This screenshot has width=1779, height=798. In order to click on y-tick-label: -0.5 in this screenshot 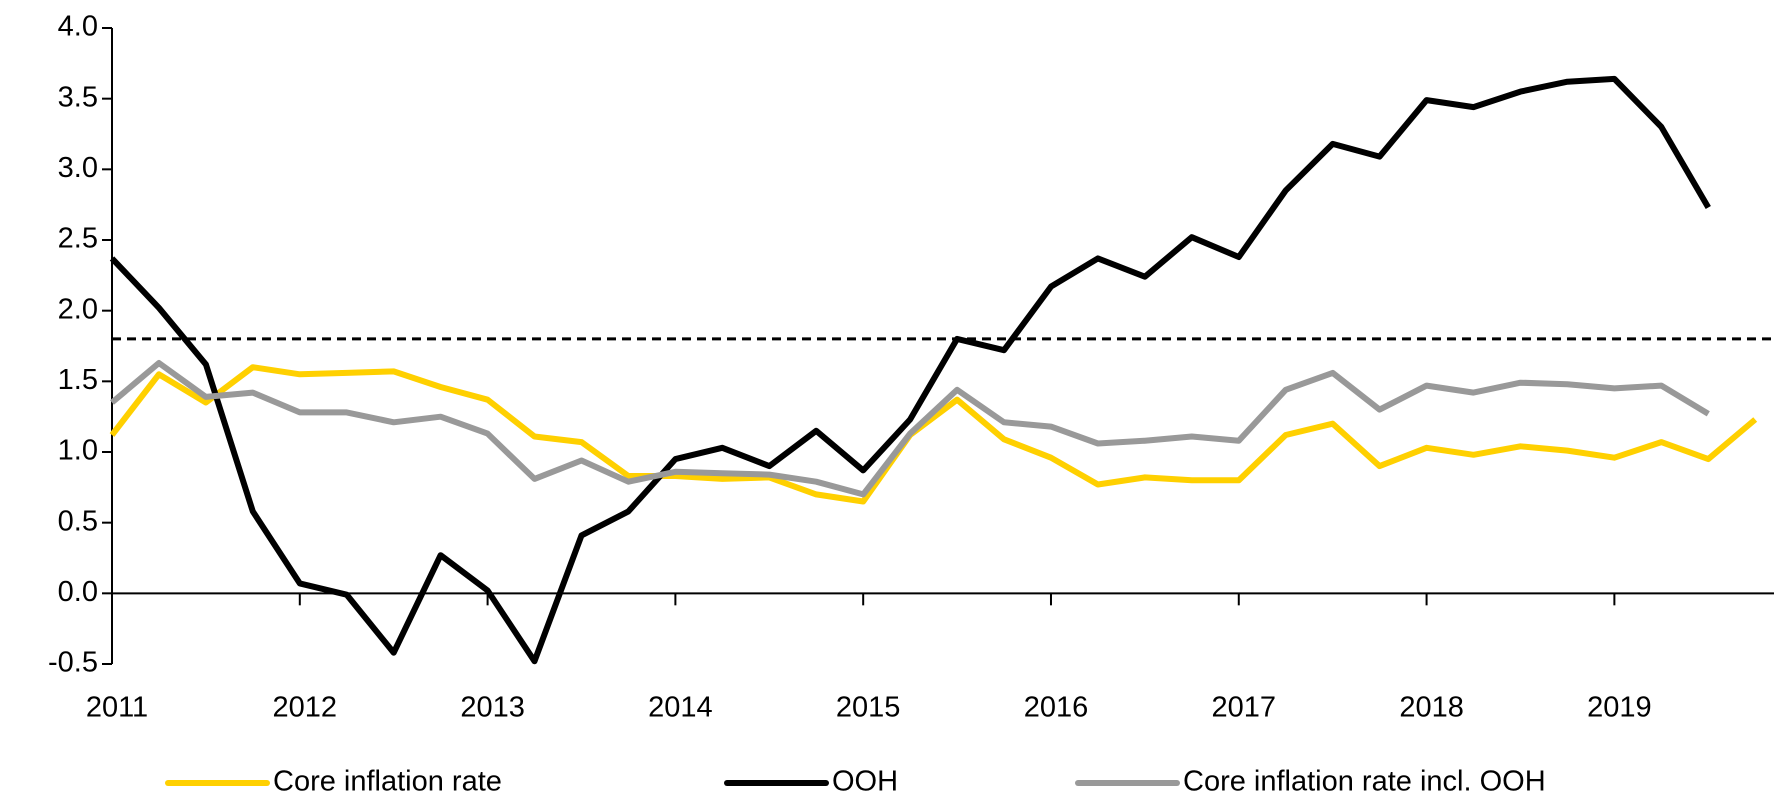, I will do `click(73, 663)`.